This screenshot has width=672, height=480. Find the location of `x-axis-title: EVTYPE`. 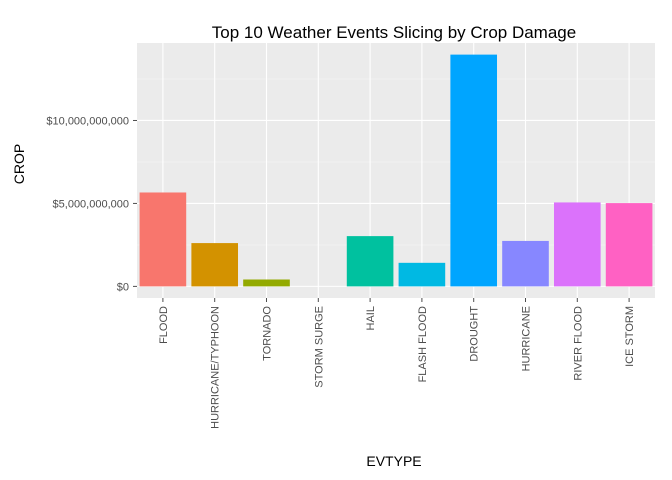

x-axis-title: EVTYPE is located at coordinates (393, 461).